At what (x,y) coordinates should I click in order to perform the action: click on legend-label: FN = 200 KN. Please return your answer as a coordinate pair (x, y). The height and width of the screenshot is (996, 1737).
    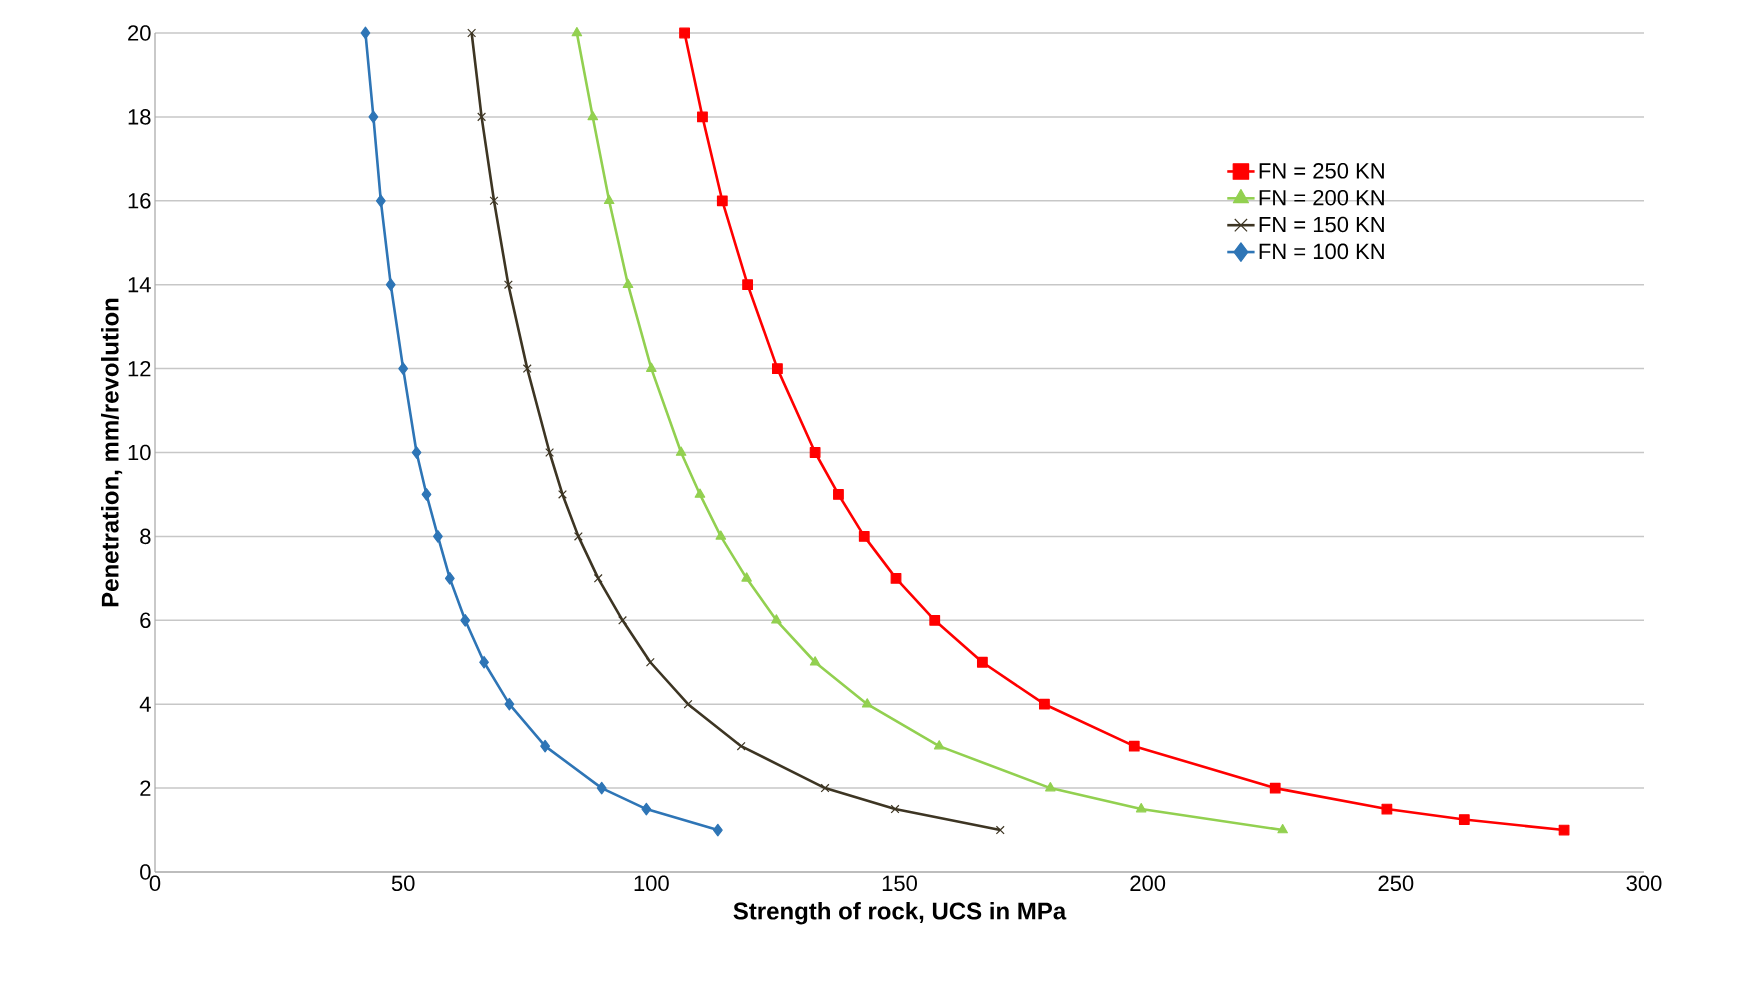
    Looking at the image, I should click on (1321, 197).